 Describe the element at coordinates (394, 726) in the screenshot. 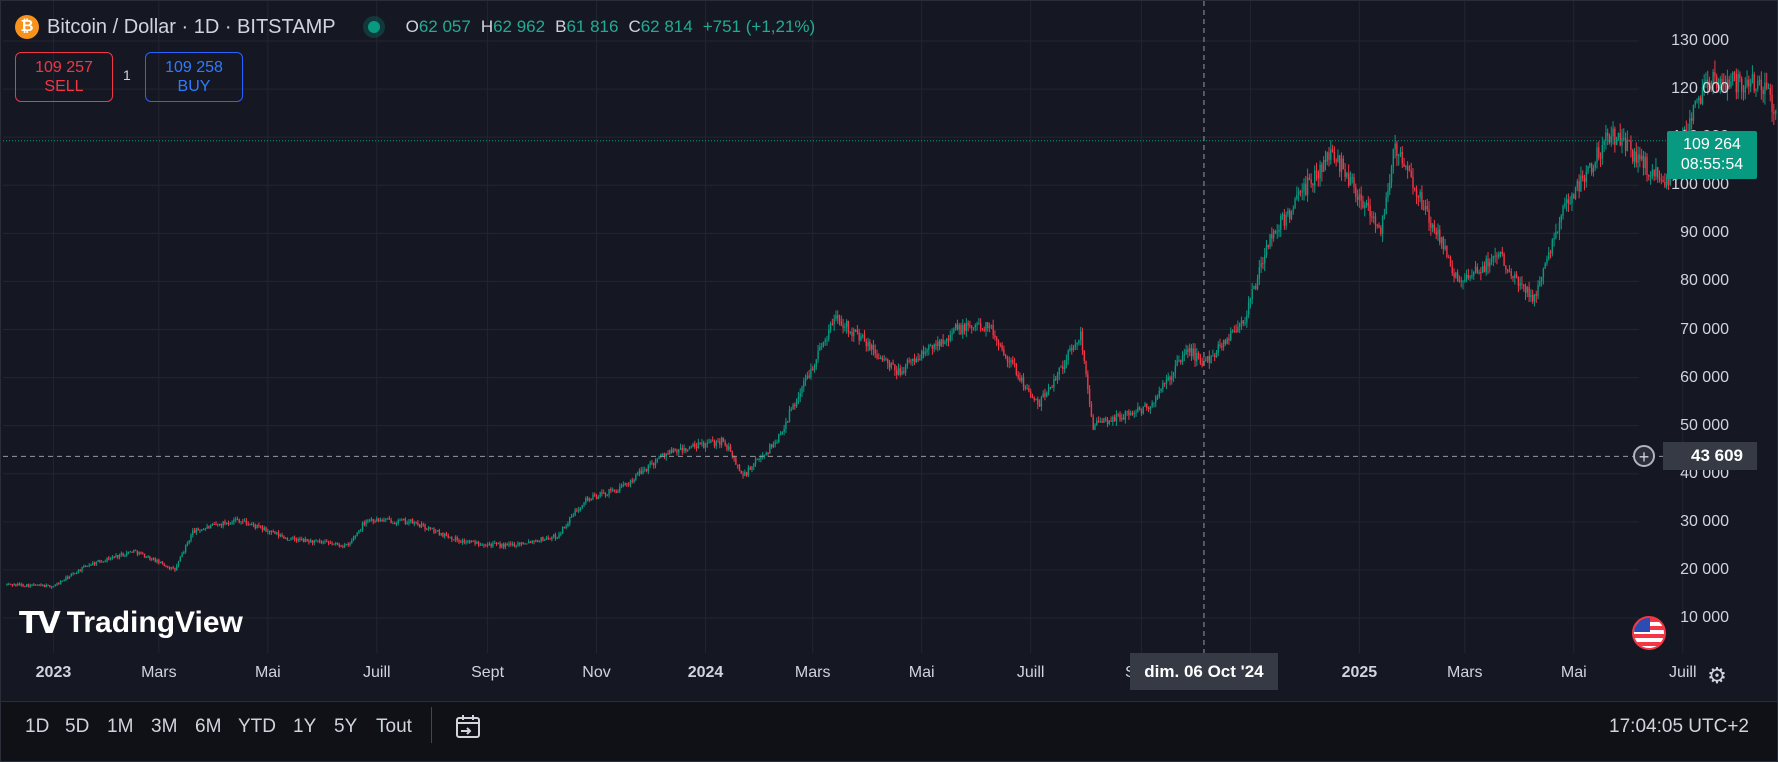

I see `range-button-tout: Tout` at that location.